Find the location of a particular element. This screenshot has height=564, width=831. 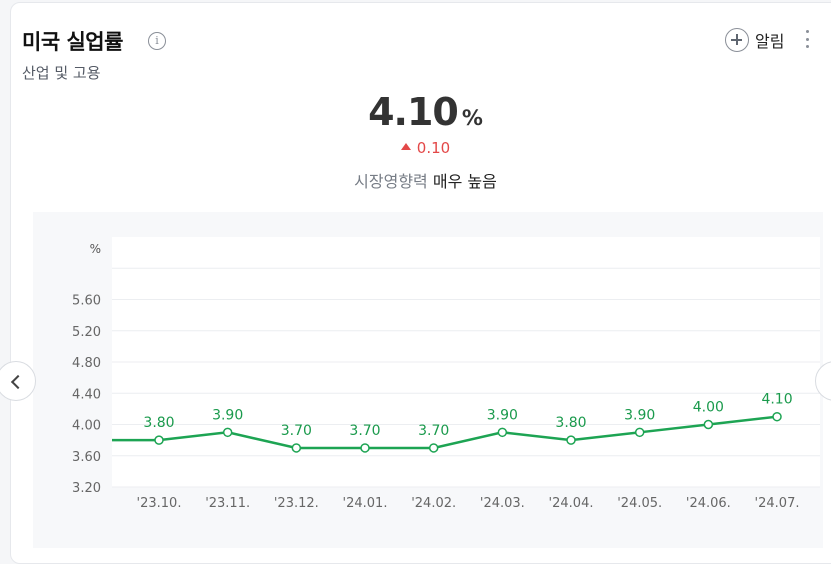

alarm-button: 알림 is located at coordinates (754, 40).